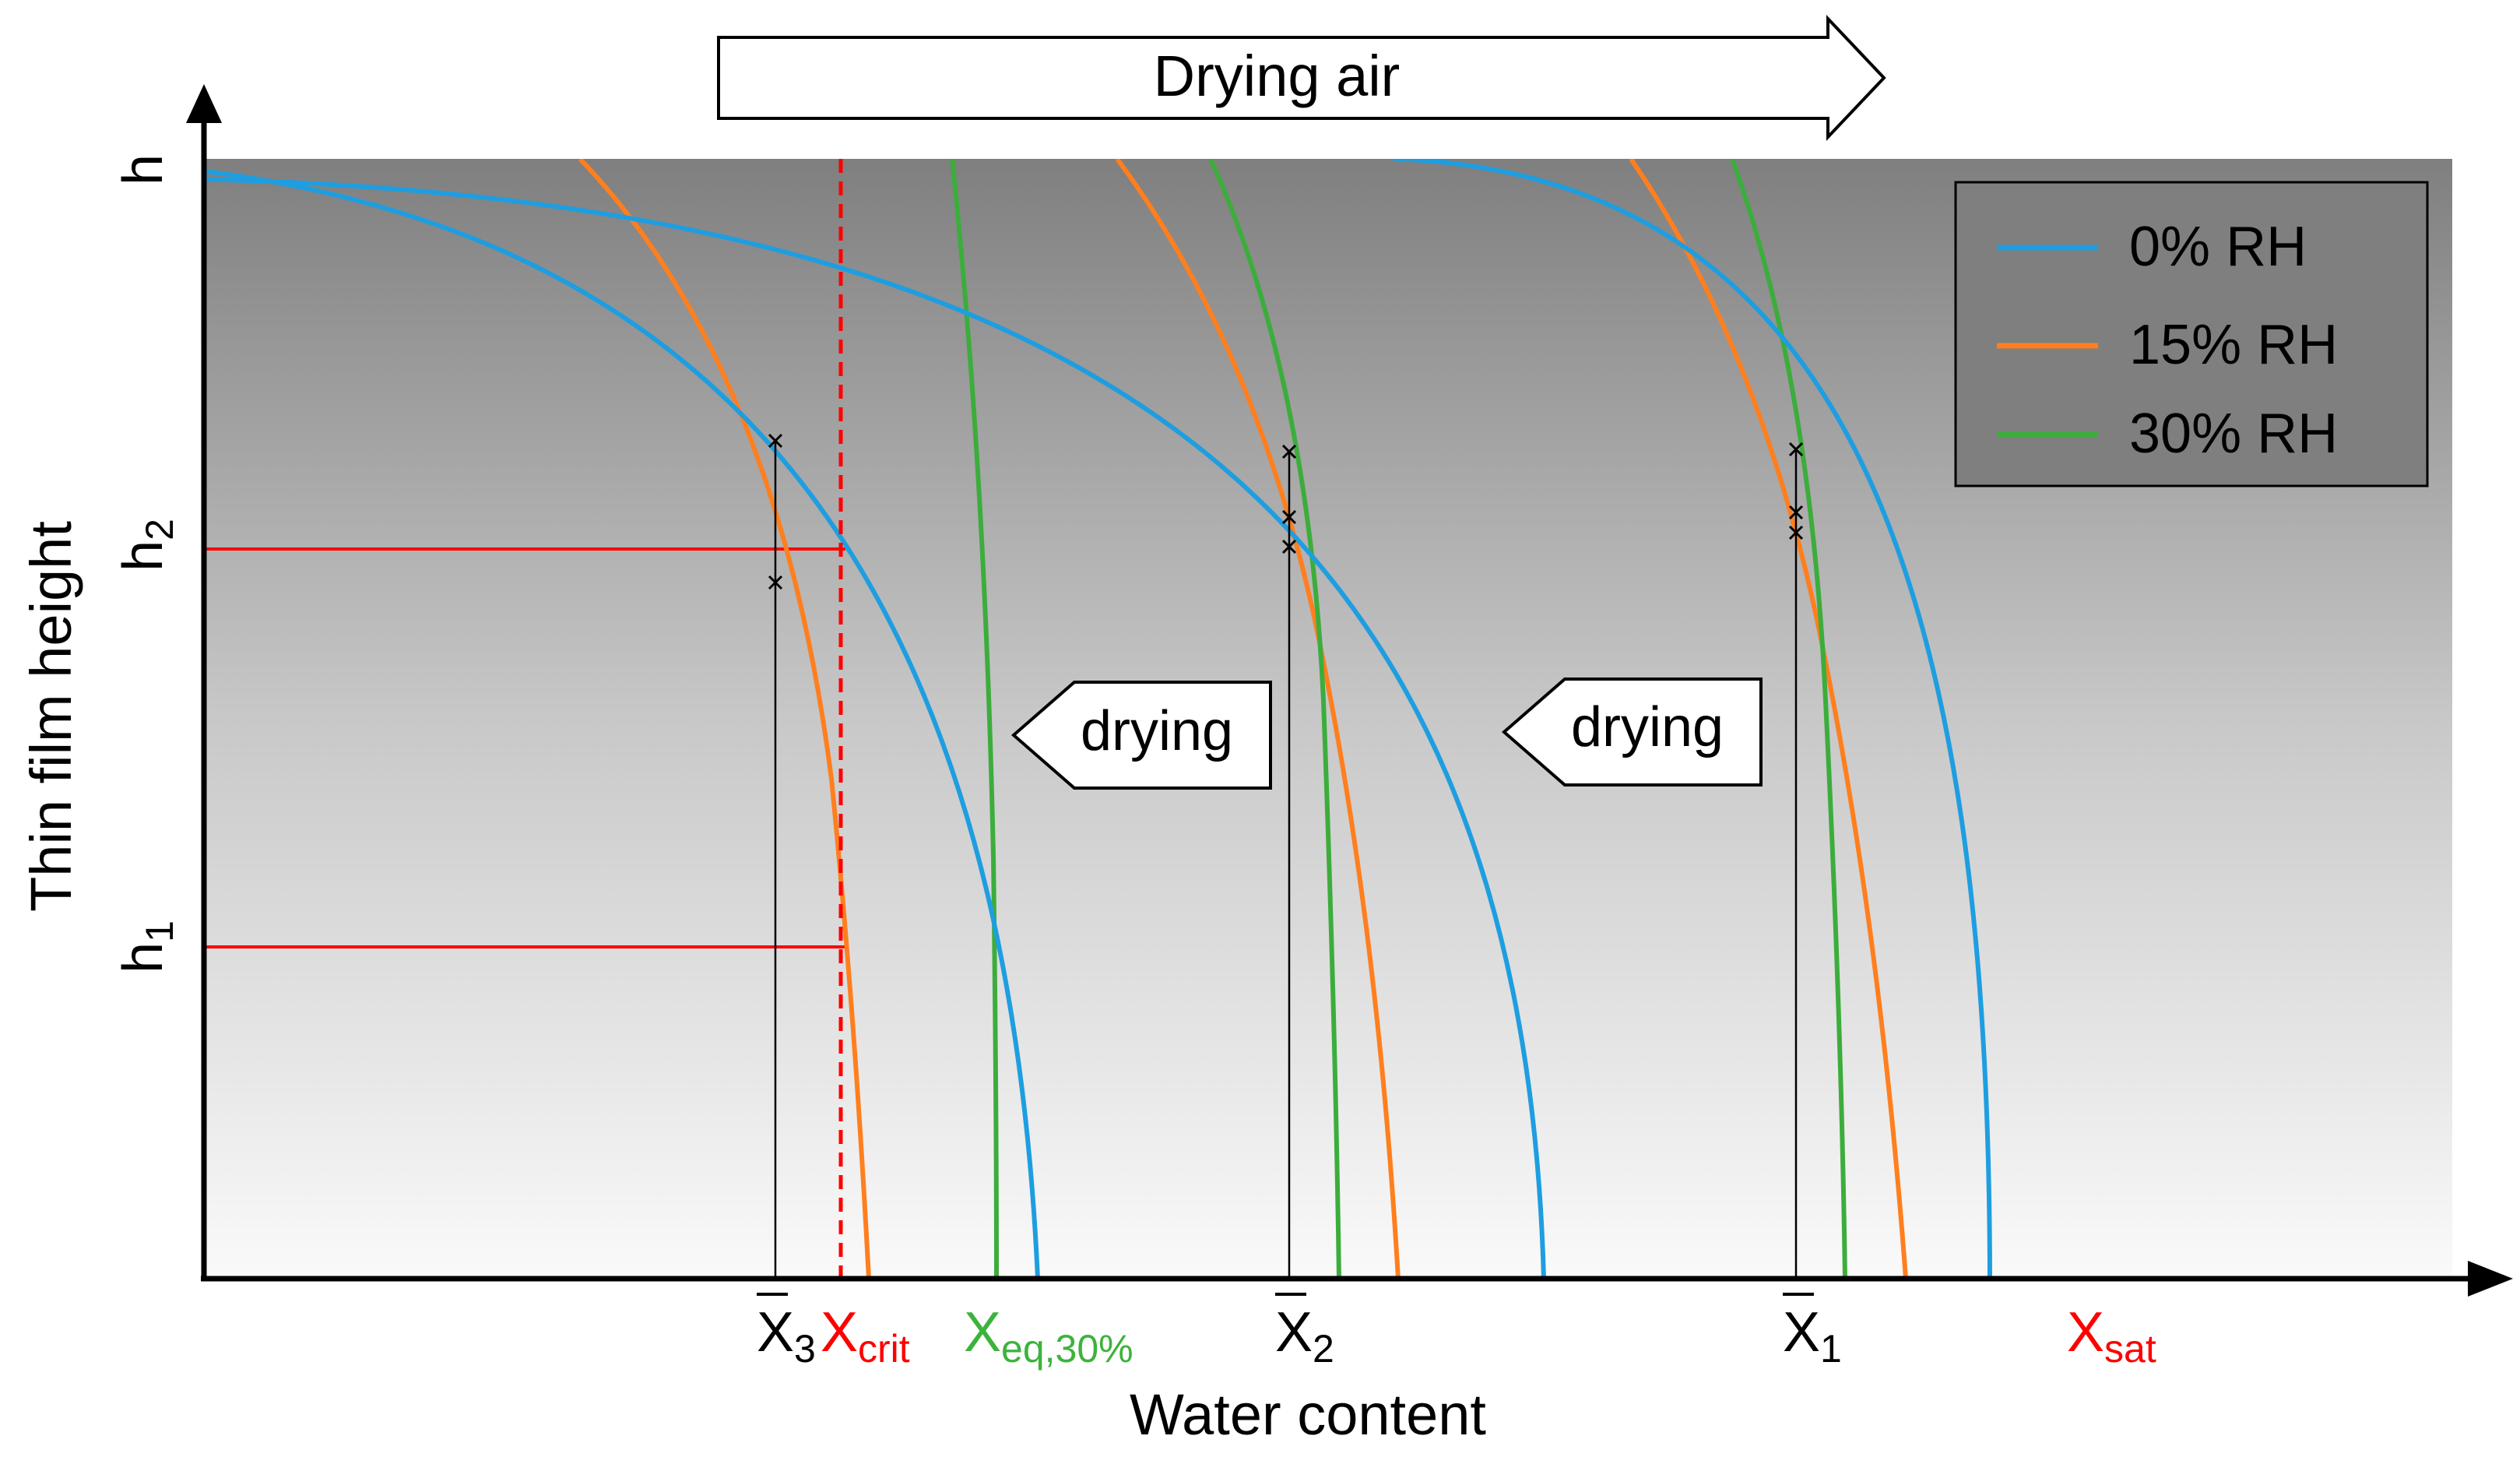  I want to click on svg-text: X1, so click(1813, 1336).